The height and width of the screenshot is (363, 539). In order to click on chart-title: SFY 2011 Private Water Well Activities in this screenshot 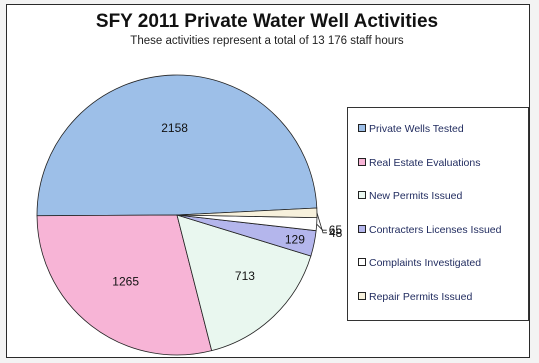, I will do `click(267, 21)`.